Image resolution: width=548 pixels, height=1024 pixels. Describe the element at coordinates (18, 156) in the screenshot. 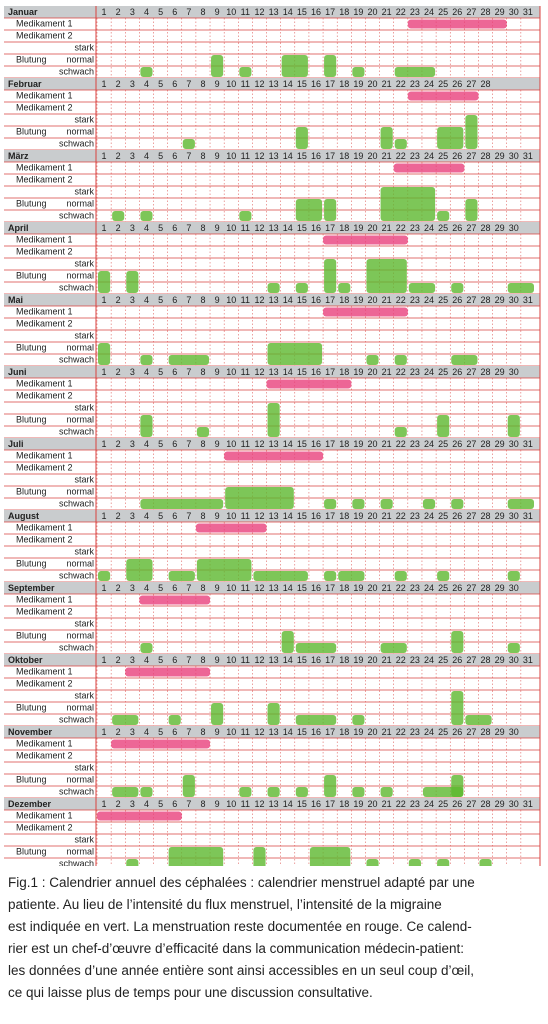

I see `month-name: März` at that location.